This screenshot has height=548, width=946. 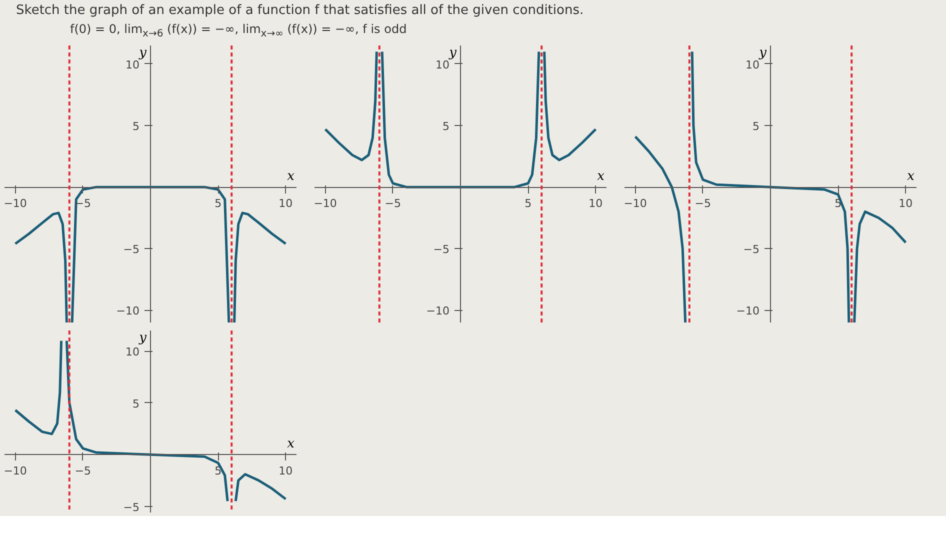 I want to click on chart-title: Sketch the graph of an example of a function f that satisfies all of the given conditions., so click(x=300, y=11).